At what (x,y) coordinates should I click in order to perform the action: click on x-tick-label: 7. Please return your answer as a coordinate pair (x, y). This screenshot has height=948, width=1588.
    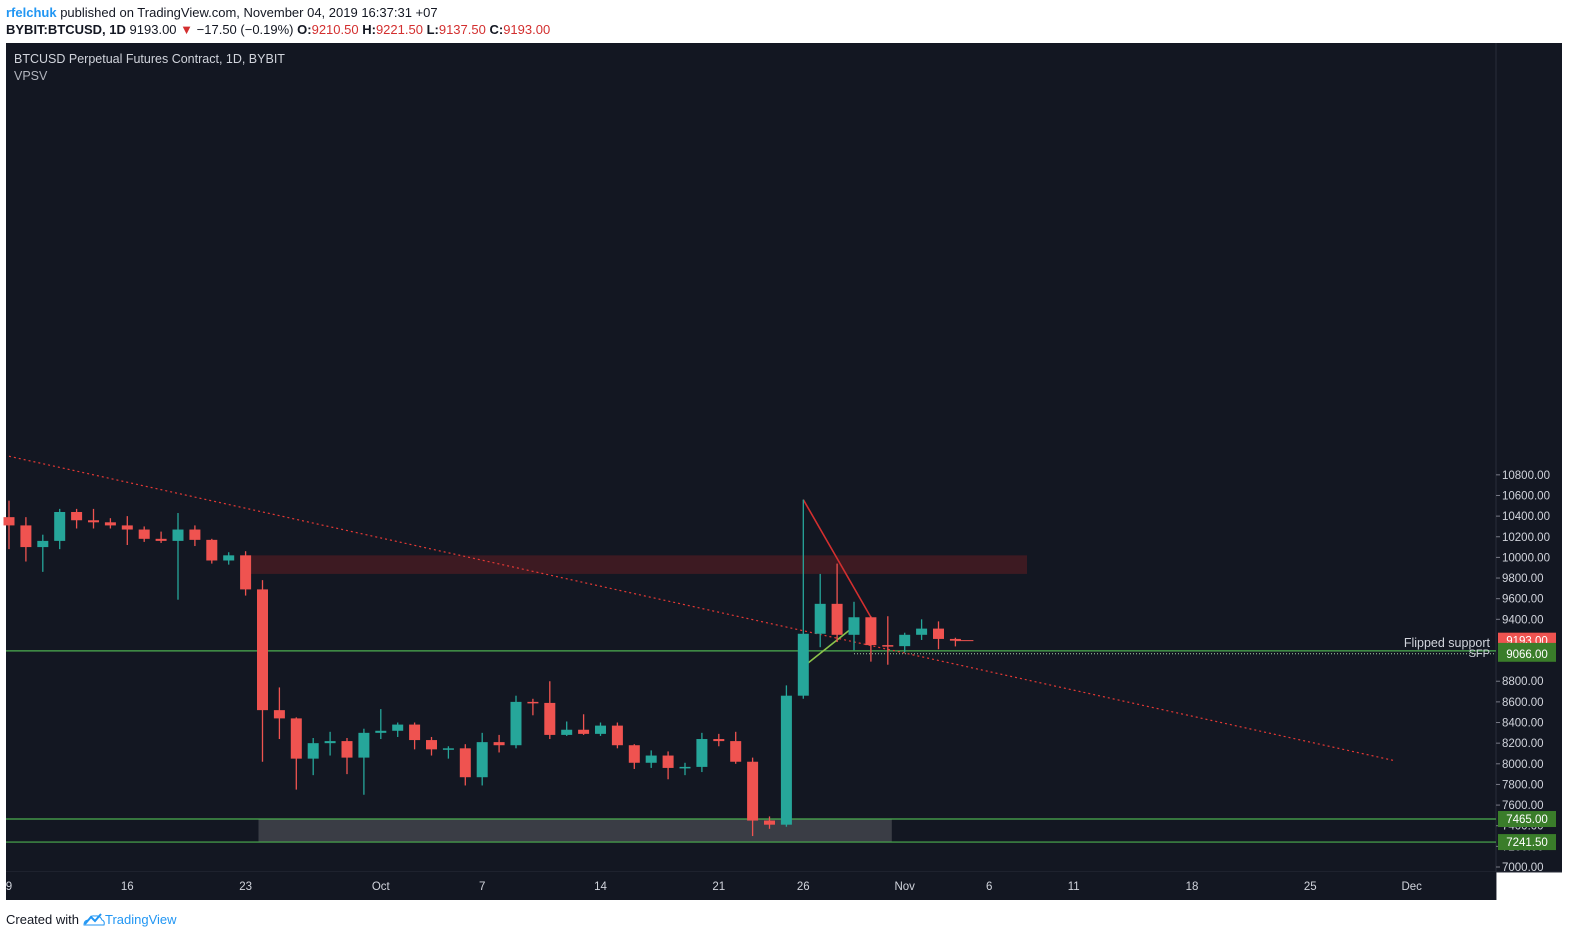
    Looking at the image, I should click on (482, 887).